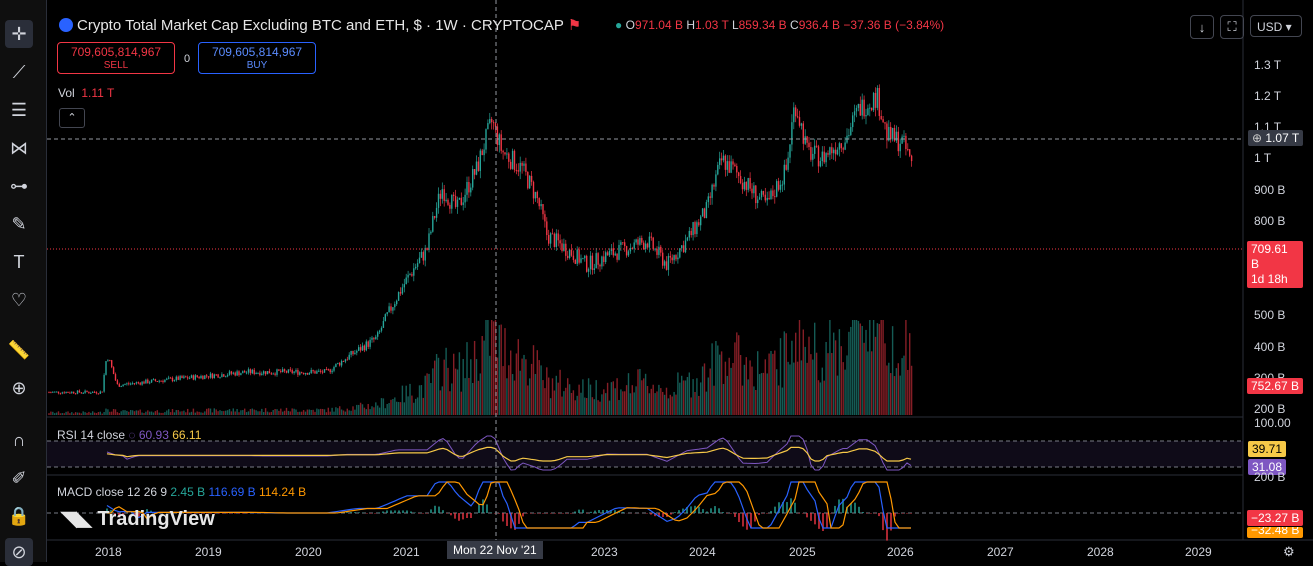 The height and width of the screenshot is (566, 1313). I want to click on brush-icon: ✎, so click(19, 224).